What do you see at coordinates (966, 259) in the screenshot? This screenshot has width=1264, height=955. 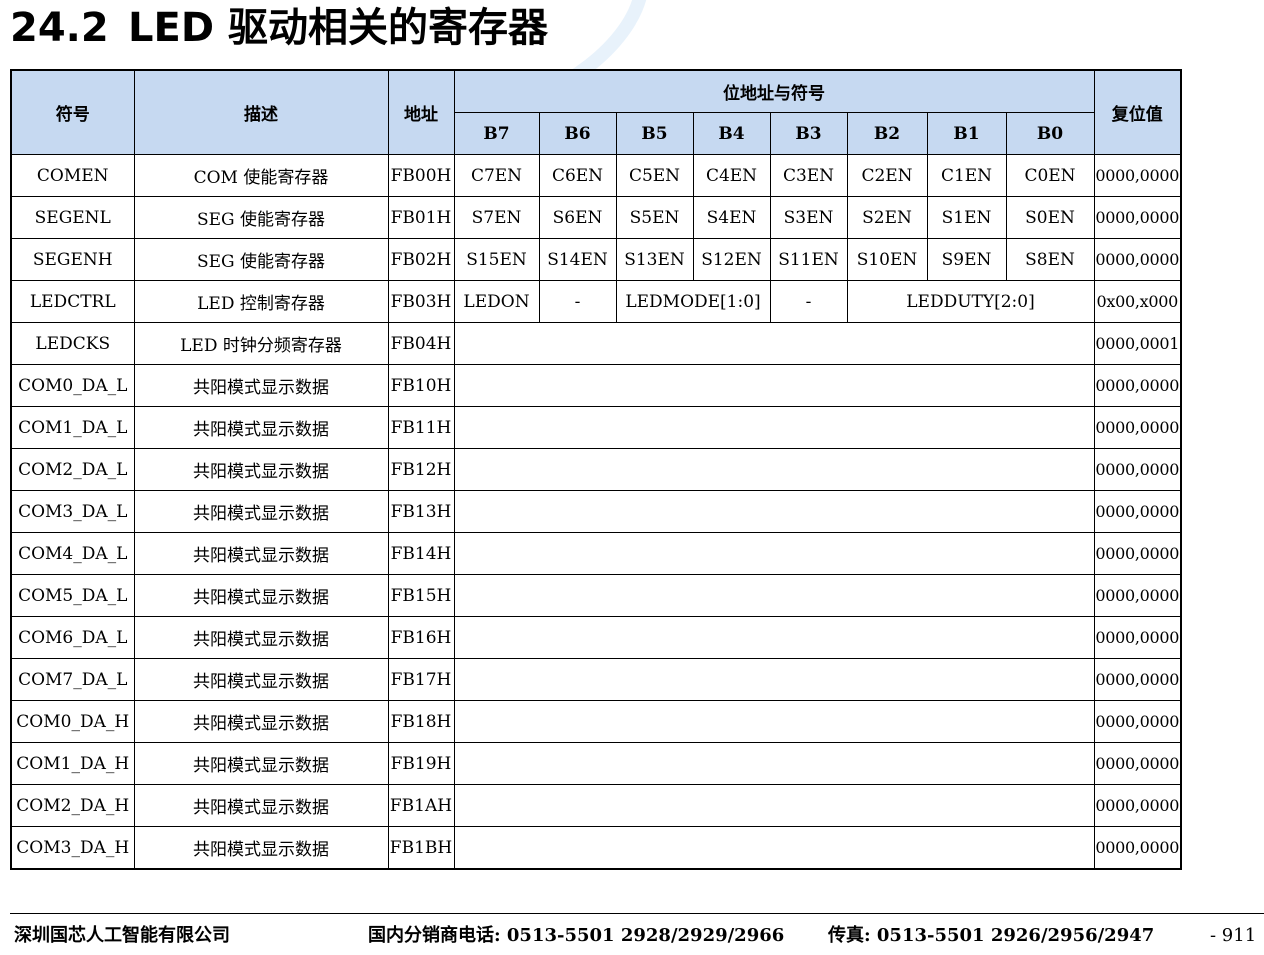 I see `bit-field: S9EN` at bounding box center [966, 259].